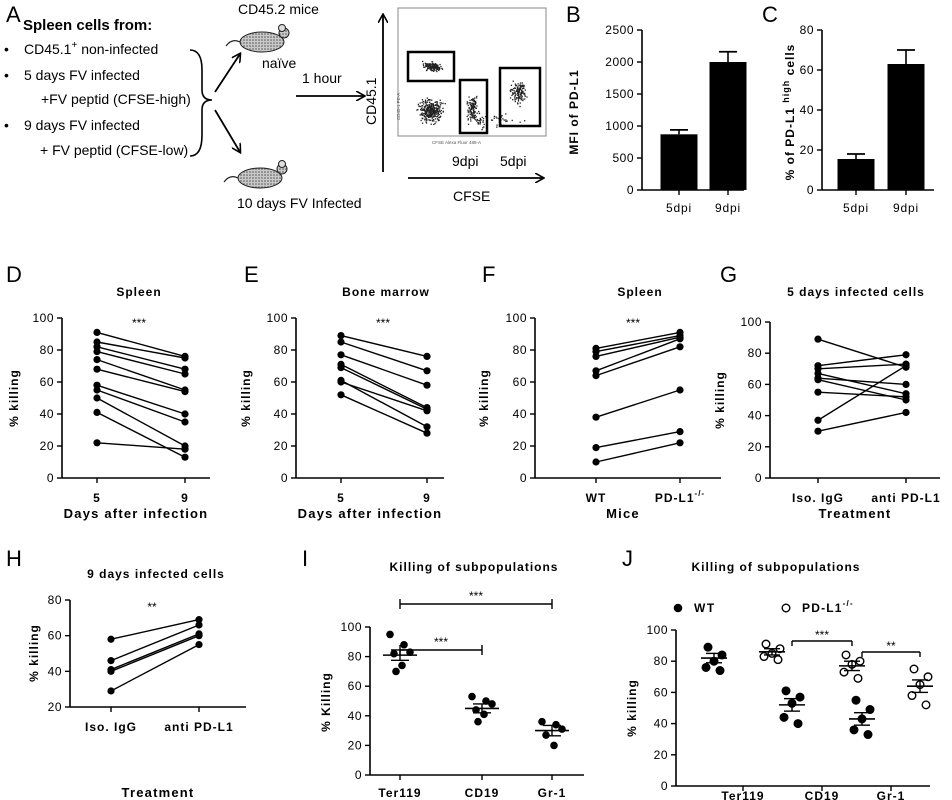 Image resolution: width=952 pixels, height=800 pixels. Describe the element at coordinates (255, 174) in the screenshot. I see `mouse-icon` at that location.